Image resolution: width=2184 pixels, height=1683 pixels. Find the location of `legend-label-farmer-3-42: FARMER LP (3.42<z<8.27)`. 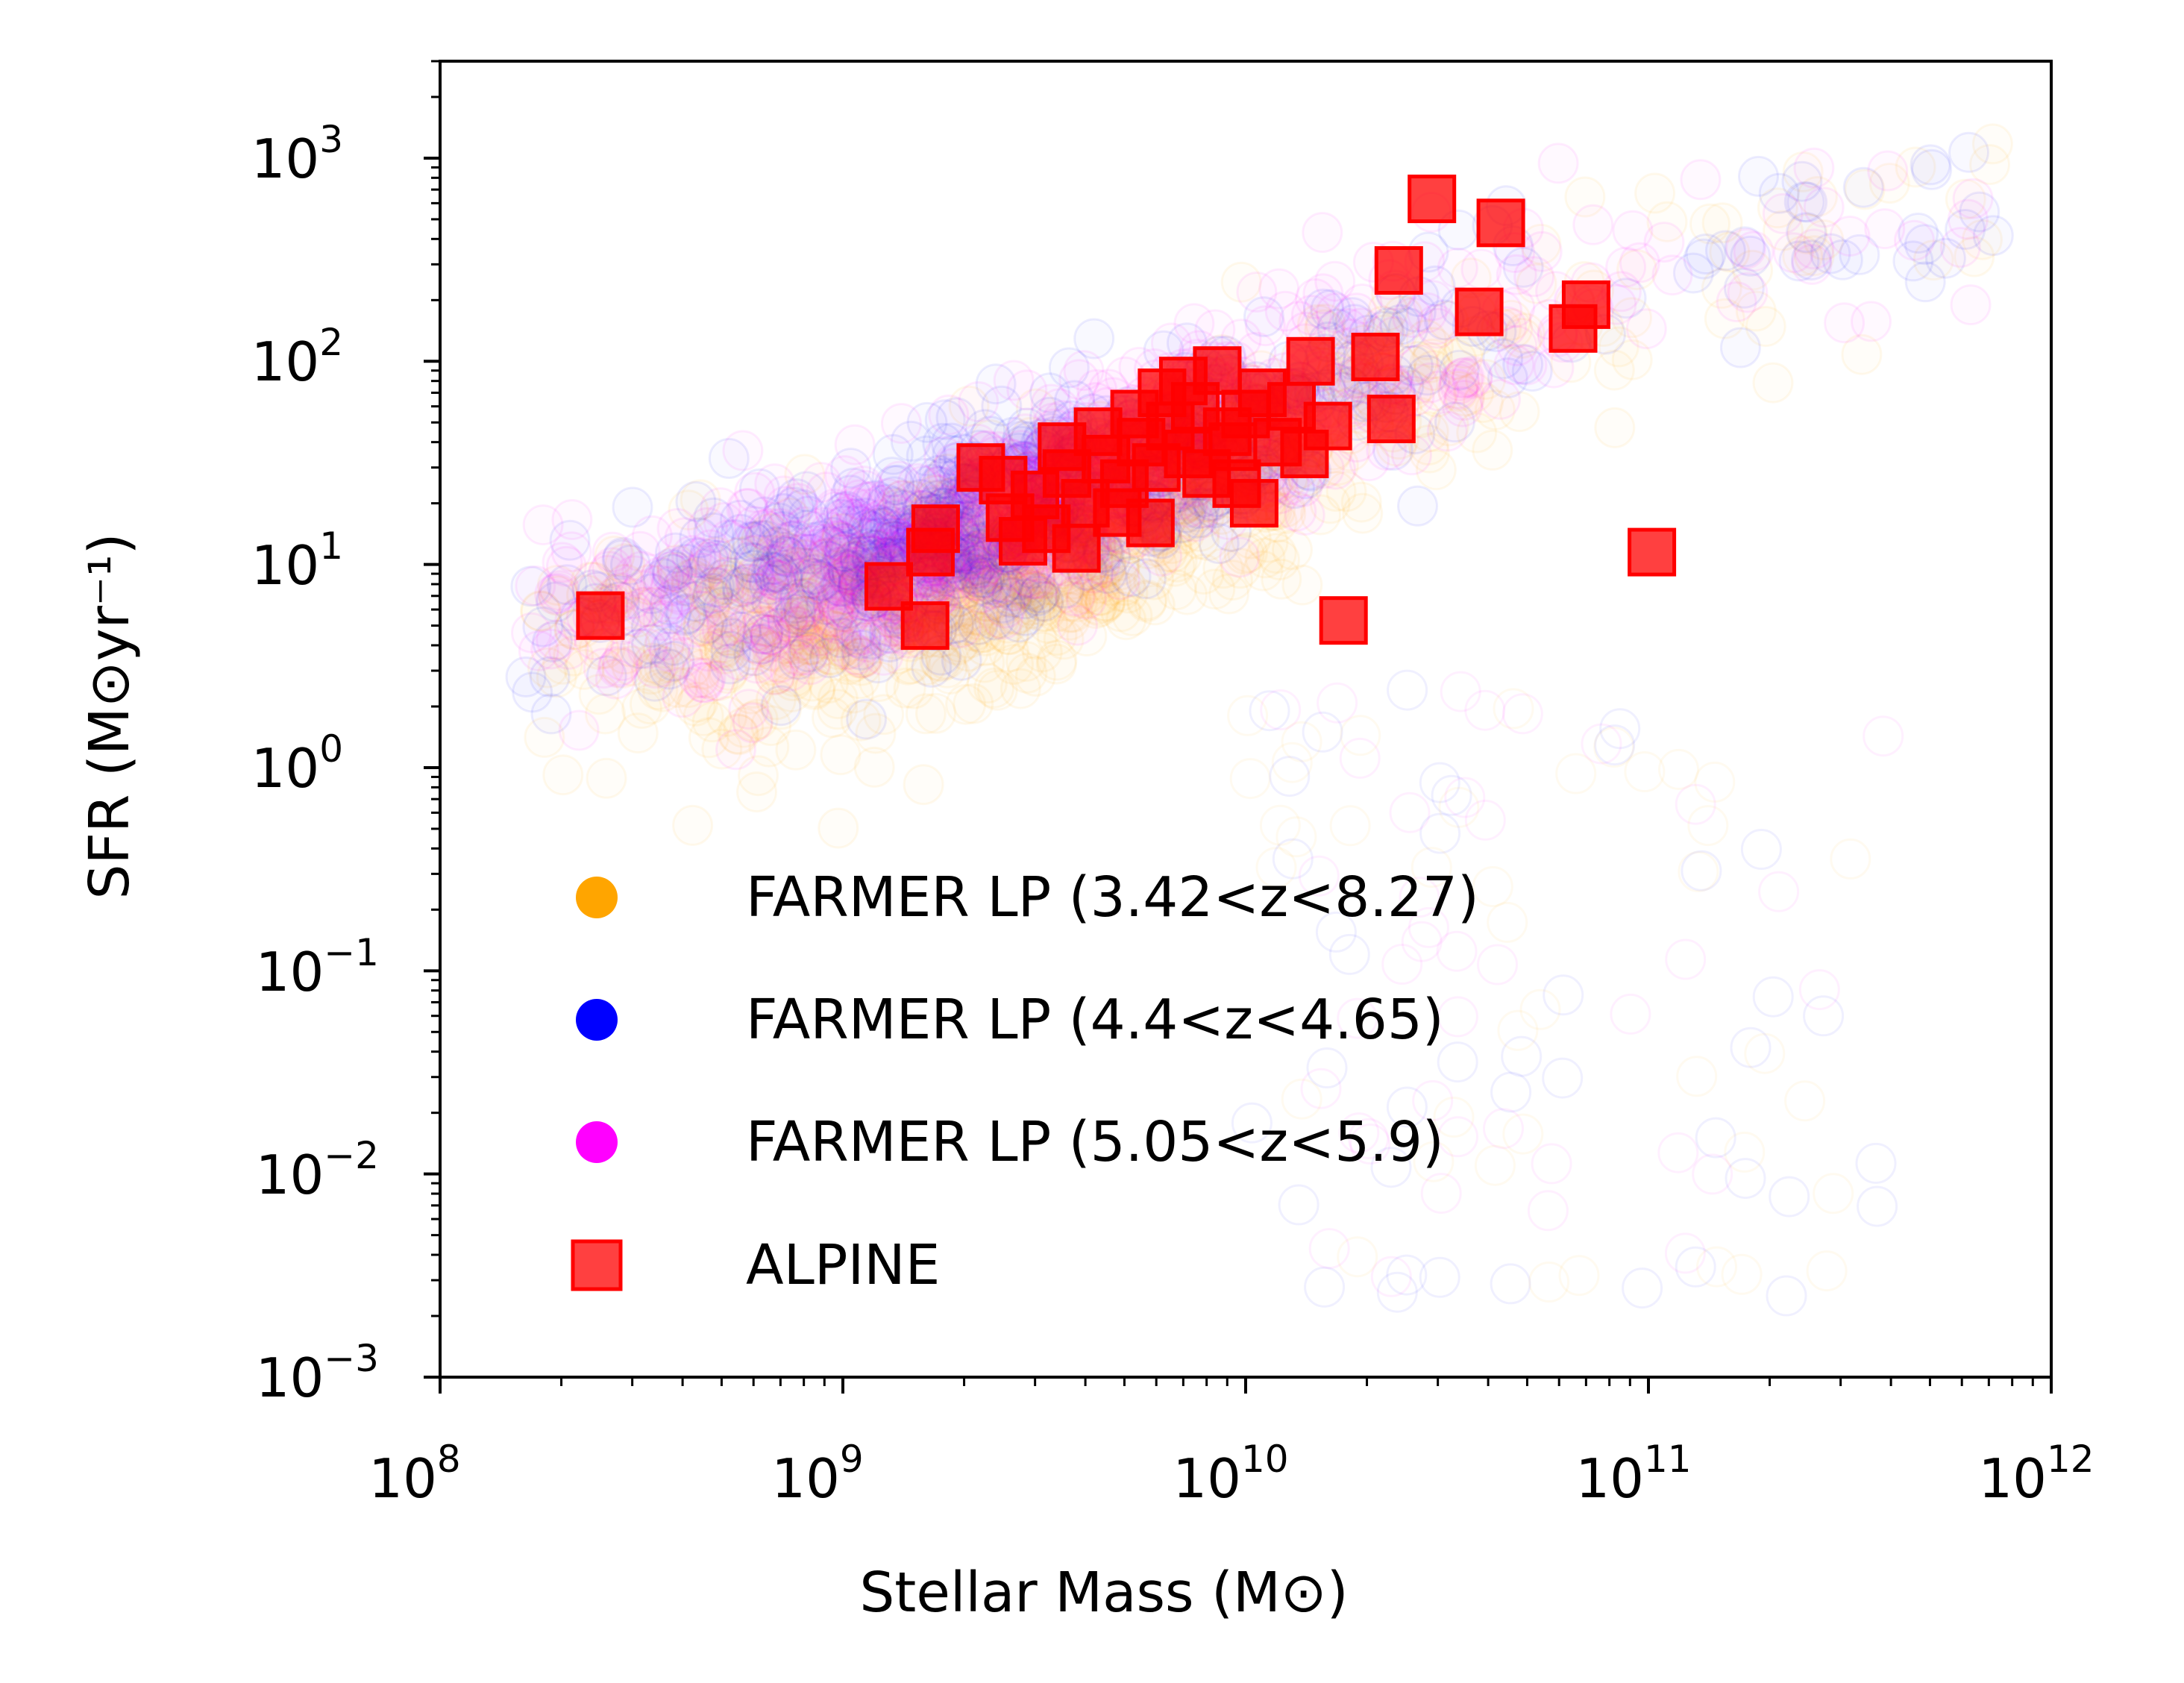

legend-label-farmer-3-42: FARMER LP (3.42<z<8.27) is located at coordinates (1112, 898).